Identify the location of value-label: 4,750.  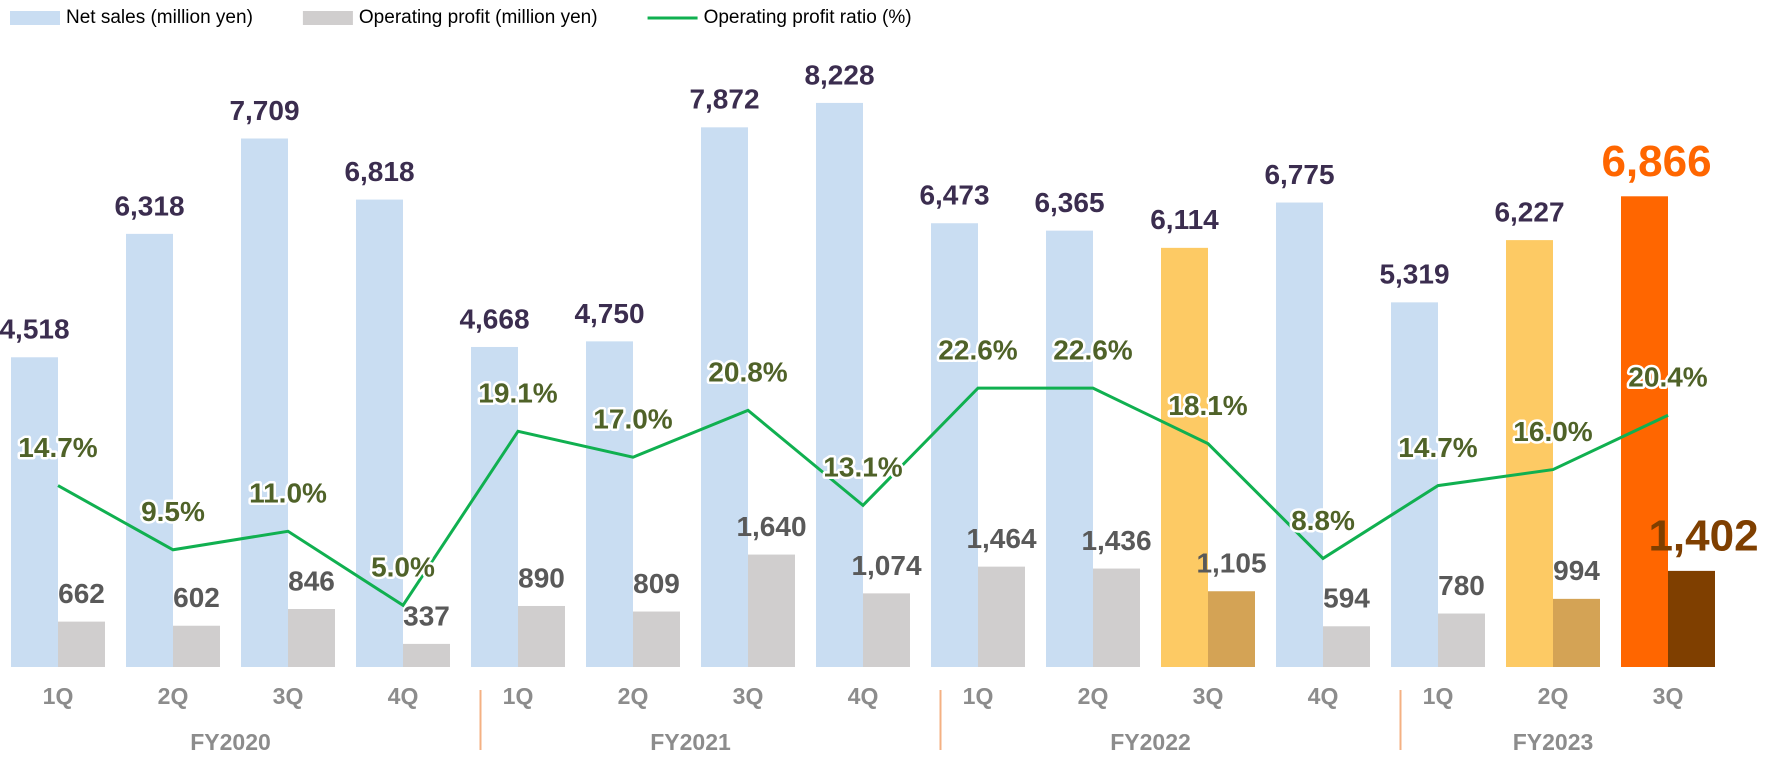
(609, 313).